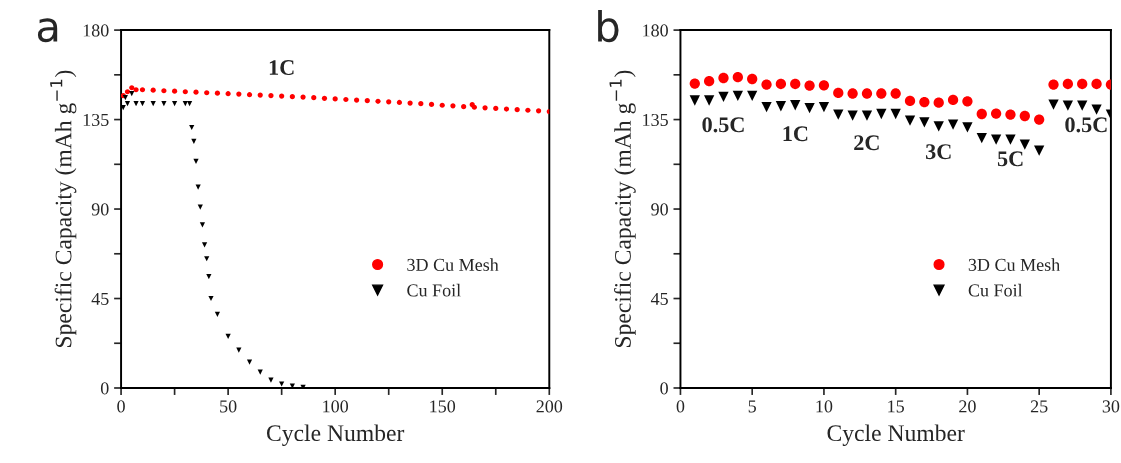  Describe the element at coordinates (1039, 406) in the screenshot. I see `x-tick-label: 25` at that location.